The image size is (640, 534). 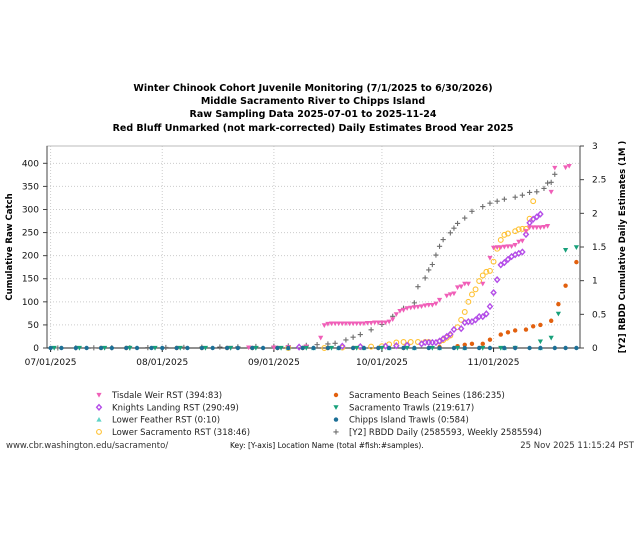 I want to click on legend-item: Lower Feather RST (0:10), so click(x=158, y=421).